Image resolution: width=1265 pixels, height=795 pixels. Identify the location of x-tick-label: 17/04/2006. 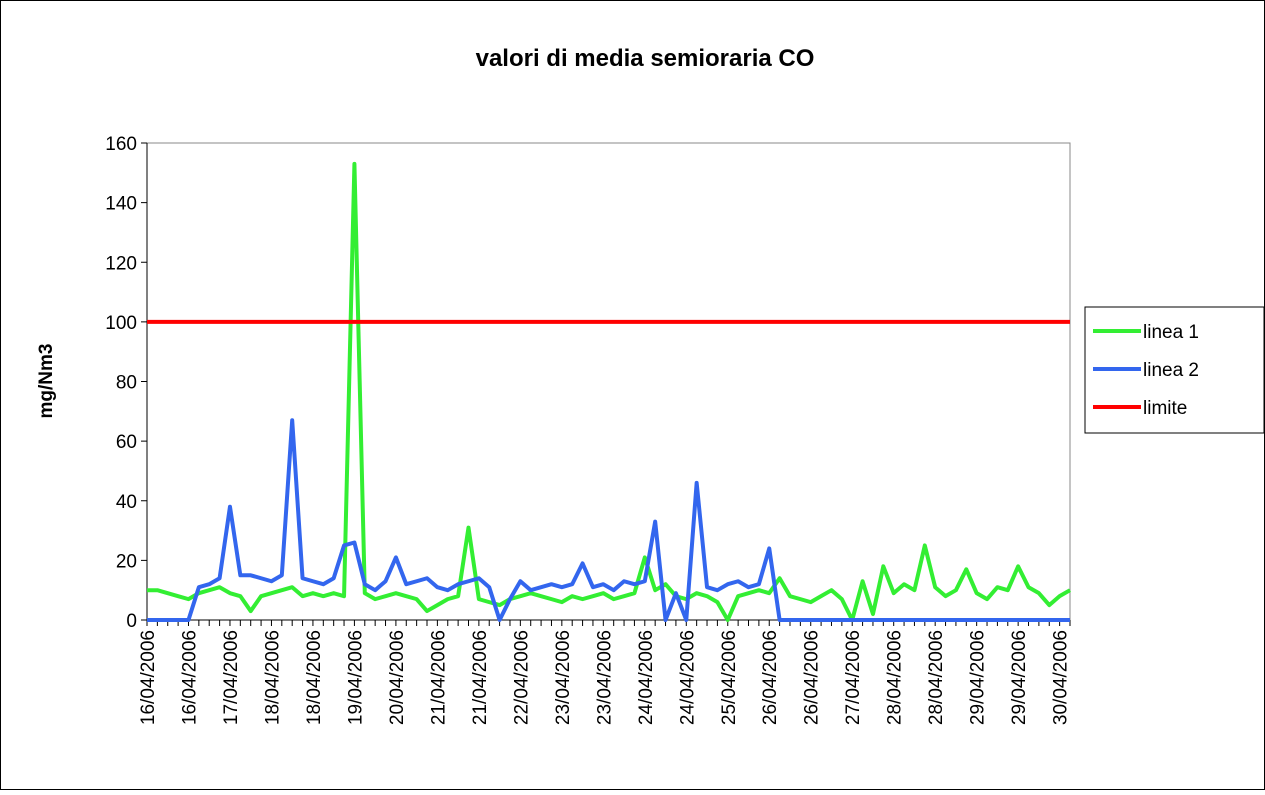
(231, 677).